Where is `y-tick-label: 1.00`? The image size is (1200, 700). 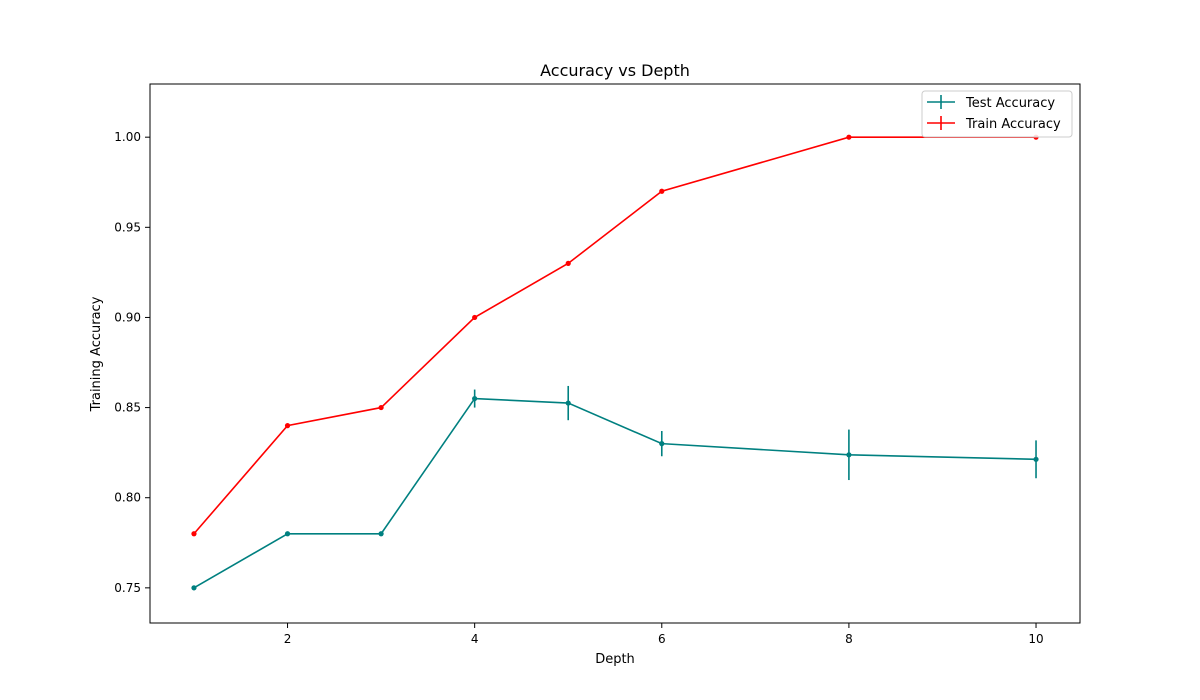 y-tick-label: 1.00 is located at coordinates (127, 137).